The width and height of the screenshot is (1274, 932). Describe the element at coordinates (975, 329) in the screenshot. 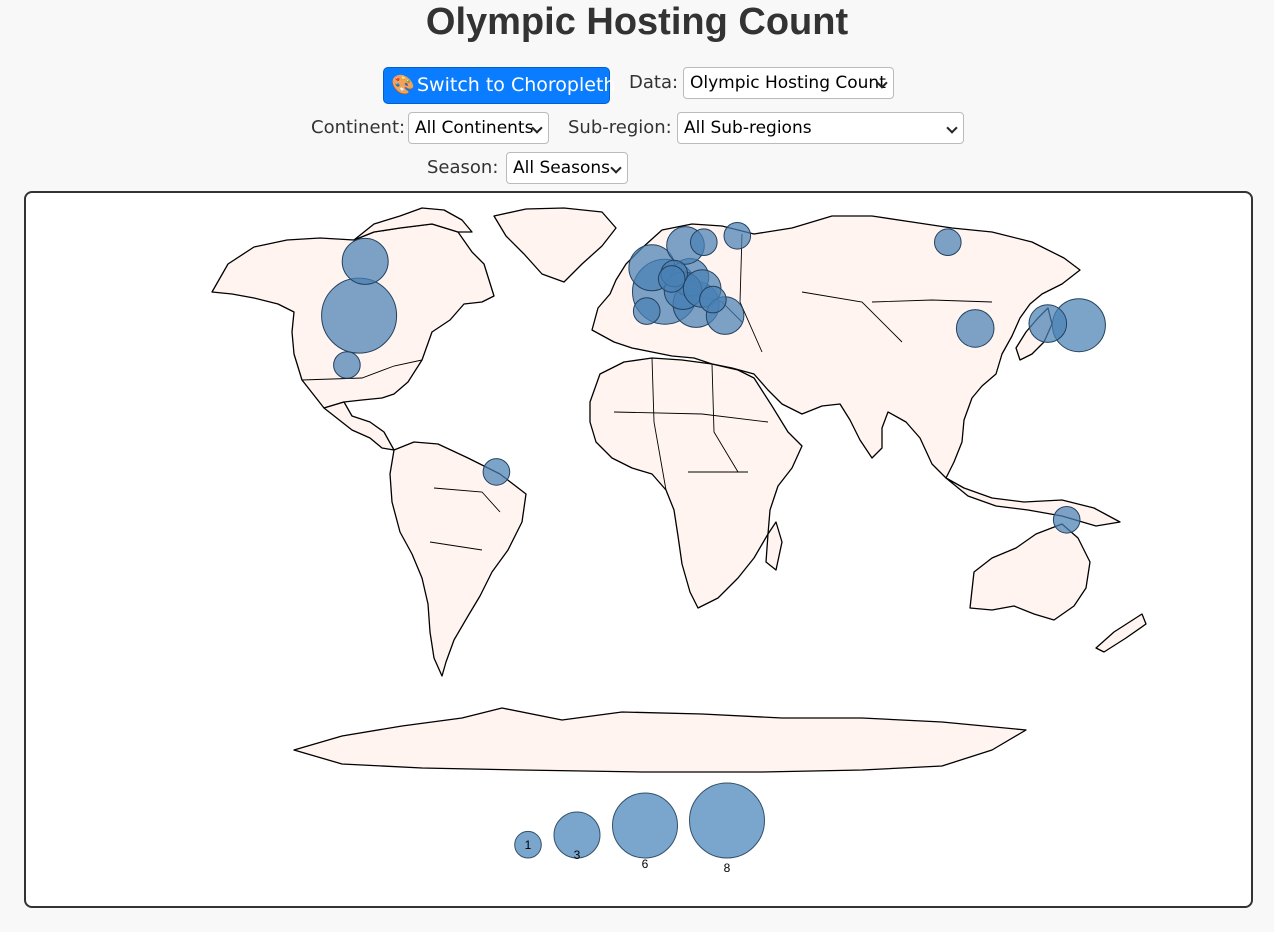

I see `bubble-china` at that location.